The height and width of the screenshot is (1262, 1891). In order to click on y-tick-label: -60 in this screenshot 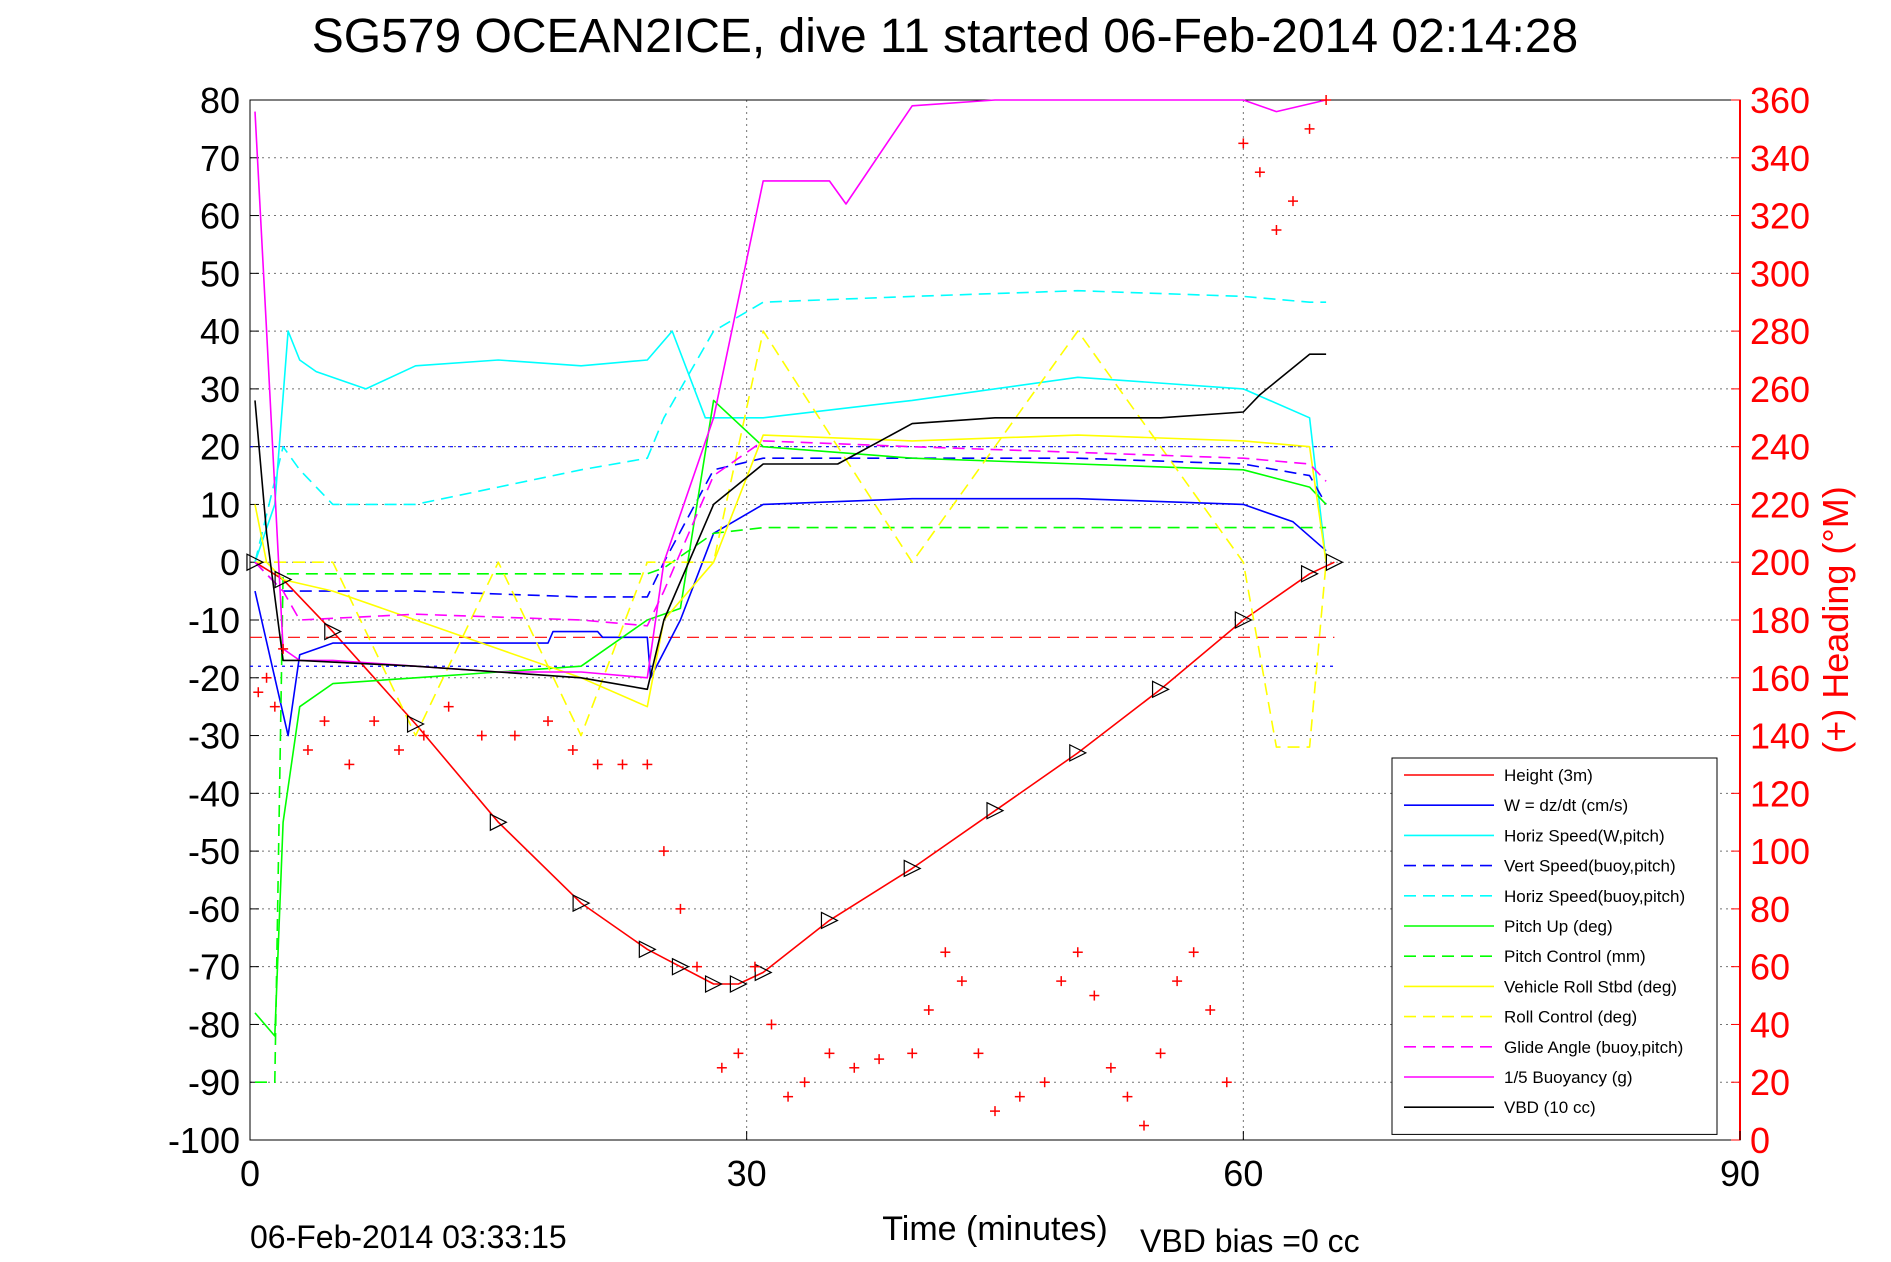, I will do `click(214, 909)`.